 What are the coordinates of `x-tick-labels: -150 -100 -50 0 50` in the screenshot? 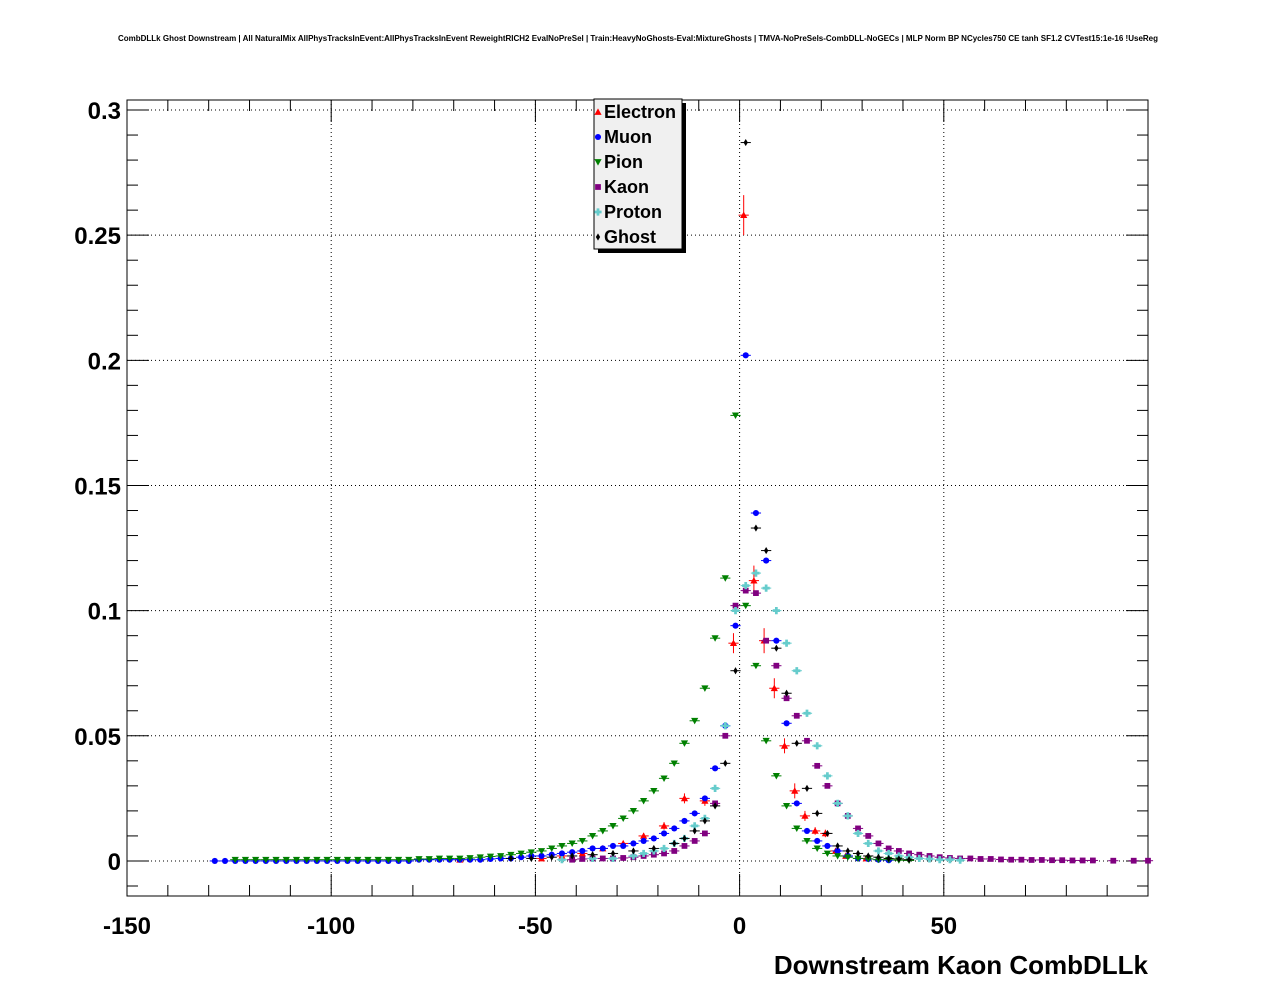 It's located at (530, 926).